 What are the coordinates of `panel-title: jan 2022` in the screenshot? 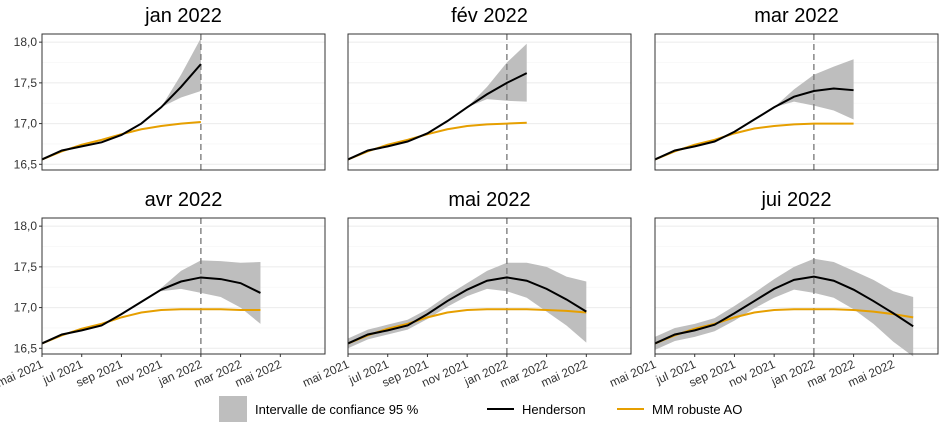 It's located at (183, 16).